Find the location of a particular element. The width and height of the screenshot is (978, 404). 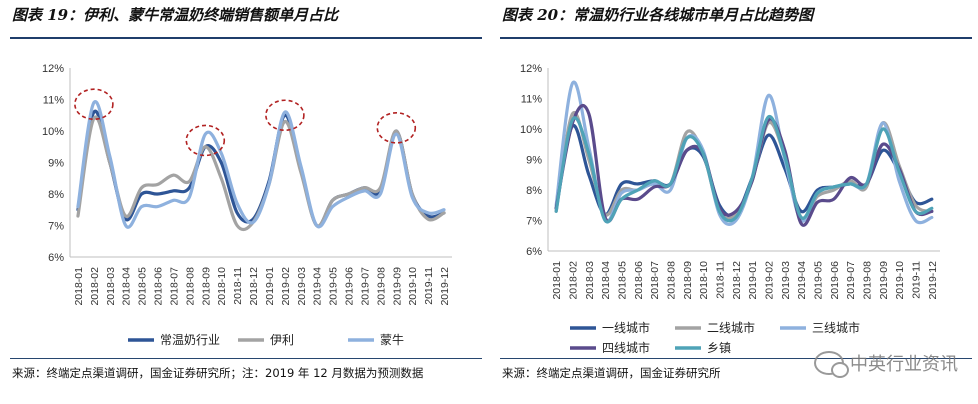

source-note: 来源：终端定点渠道调研，国金证券研究所 is located at coordinates (611, 373).